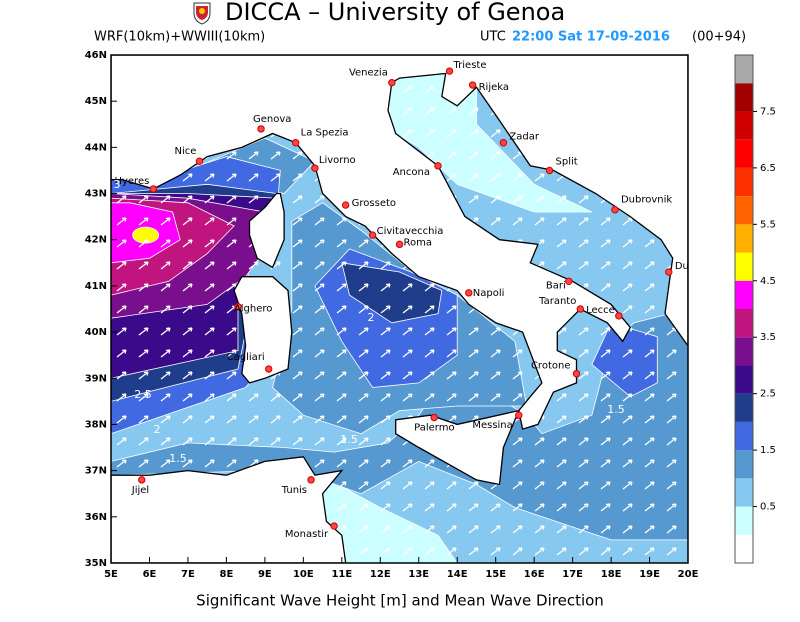  What do you see at coordinates (143, 394) in the screenshot?
I see `contour-label: 2.5` at bounding box center [143, 394].